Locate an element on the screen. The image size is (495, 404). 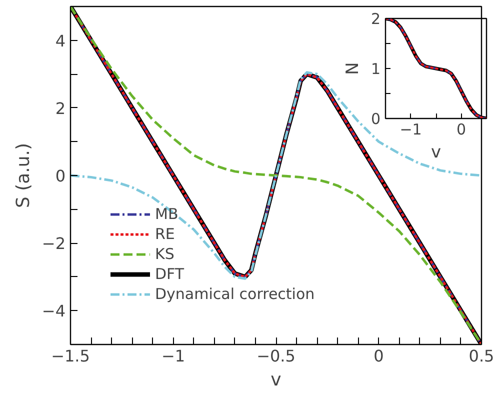
x-tick-label: 0.5 is located at coordinates (481, 356).